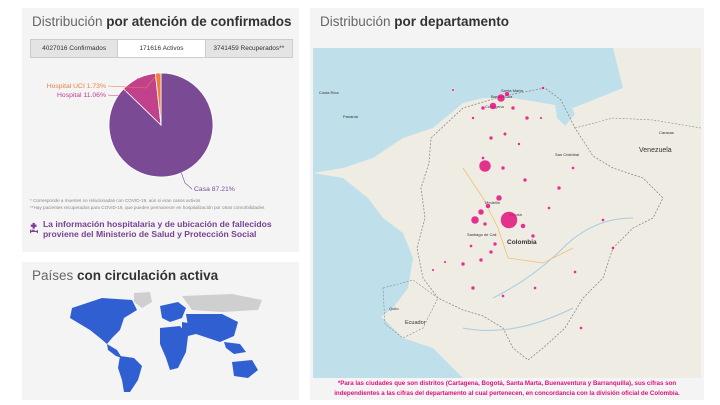 The height and width of the screenshot is (405, 720). Describe the element at coordinates (166, 342) in the screenshot. I see `world-map` at that location.